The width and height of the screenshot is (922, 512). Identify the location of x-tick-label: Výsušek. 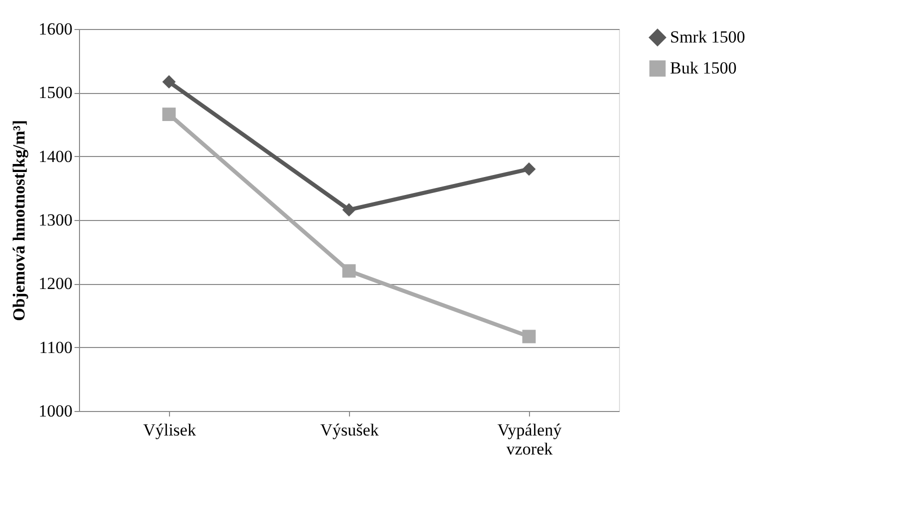
(350, 430).